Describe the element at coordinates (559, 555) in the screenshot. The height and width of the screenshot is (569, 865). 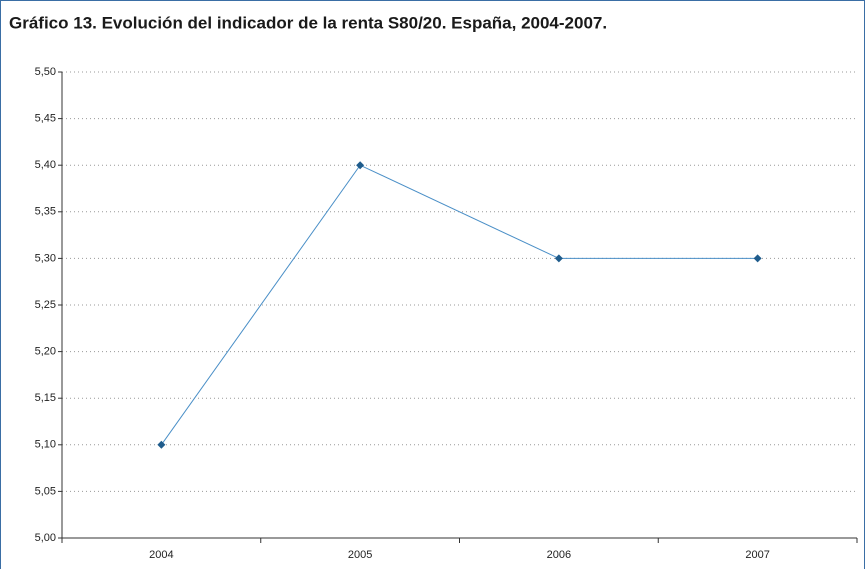
I see `x-tick-label: 2006` at that location.